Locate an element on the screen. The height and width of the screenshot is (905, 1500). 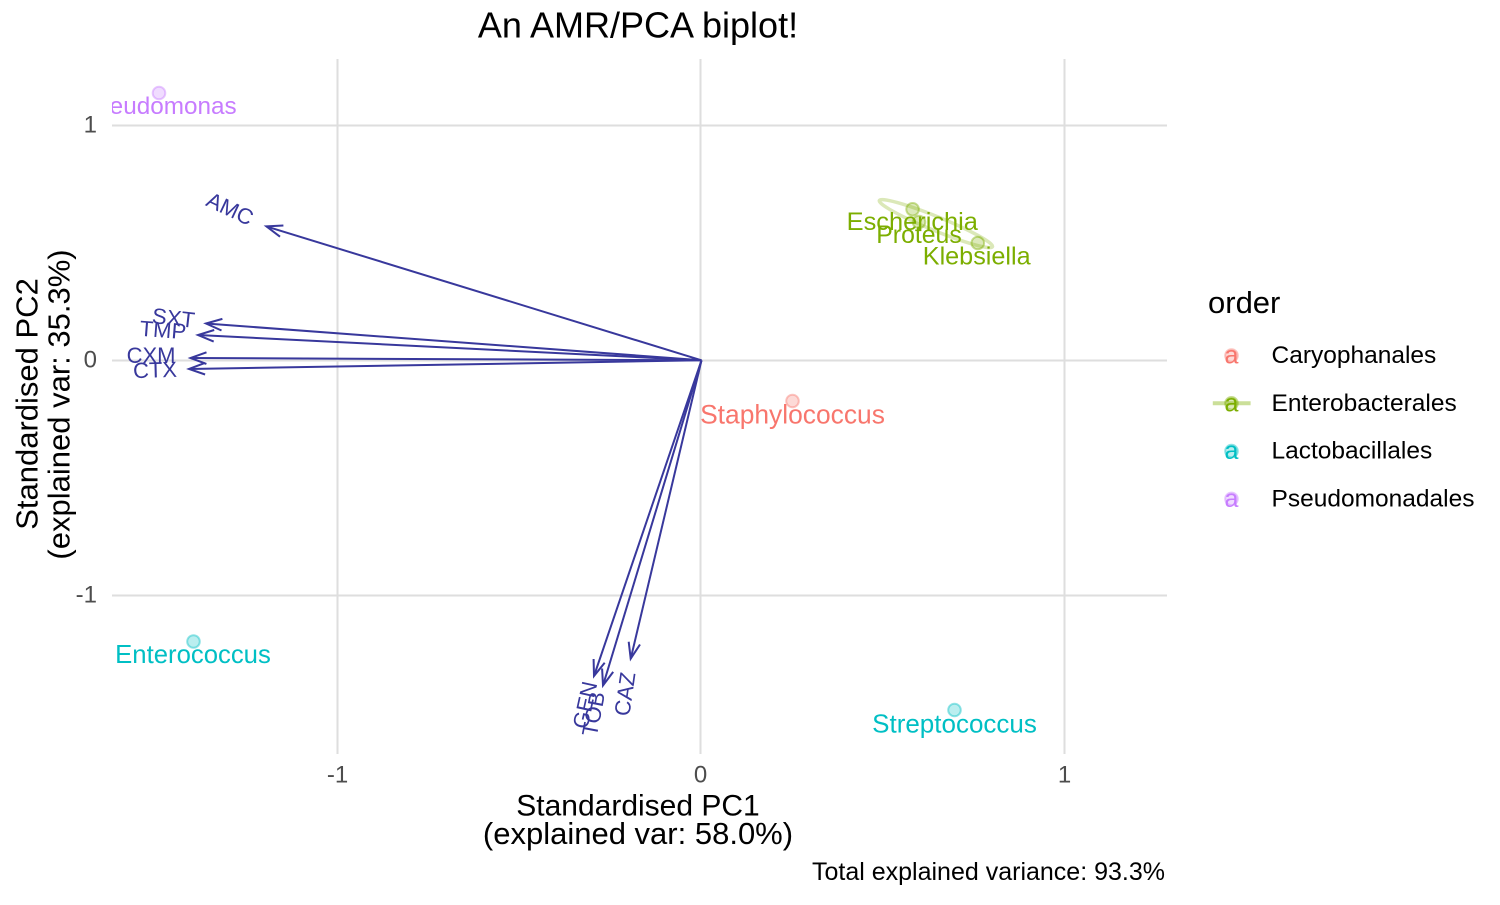
svg-text:Total explained variance: 93.3: Total explained variance: 93.3% is located at coordinates (988, 872).